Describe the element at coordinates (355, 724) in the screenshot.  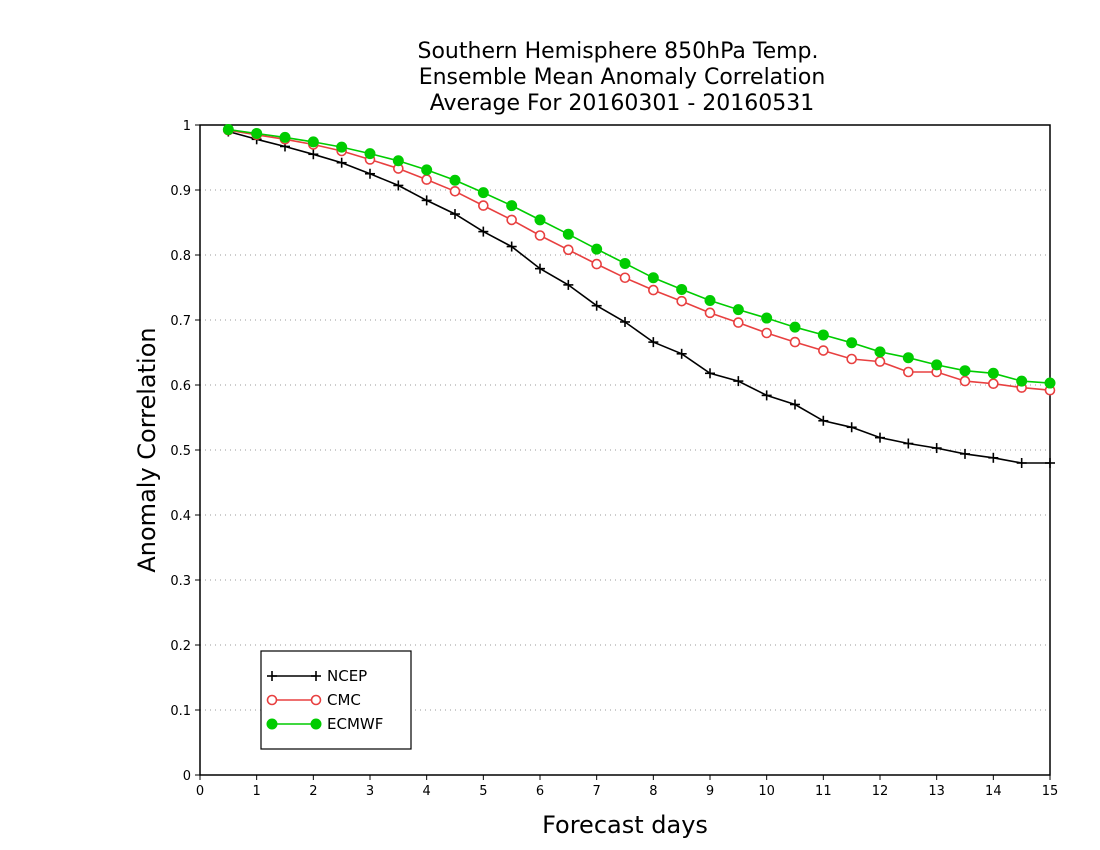
I see `legend-label-ecmwf: ECMWF` at that location.